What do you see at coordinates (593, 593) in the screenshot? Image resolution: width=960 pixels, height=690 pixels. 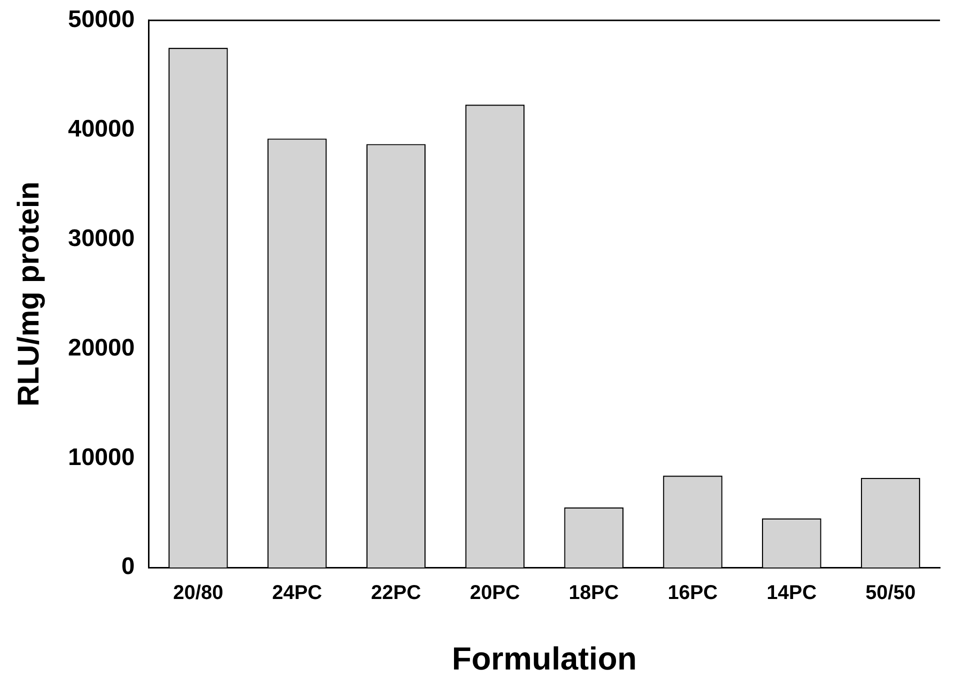 I see `x-tick-label: 18PC` at bounding box center [593, 593].